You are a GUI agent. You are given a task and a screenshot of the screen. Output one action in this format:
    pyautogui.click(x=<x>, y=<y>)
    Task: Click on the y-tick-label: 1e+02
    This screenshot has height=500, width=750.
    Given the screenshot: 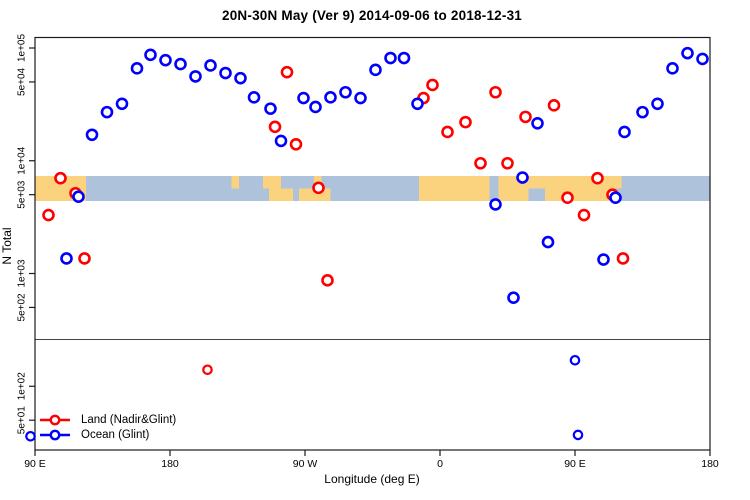 What is the action you would take?
    pyautogui.click(x=22, y=386)
    